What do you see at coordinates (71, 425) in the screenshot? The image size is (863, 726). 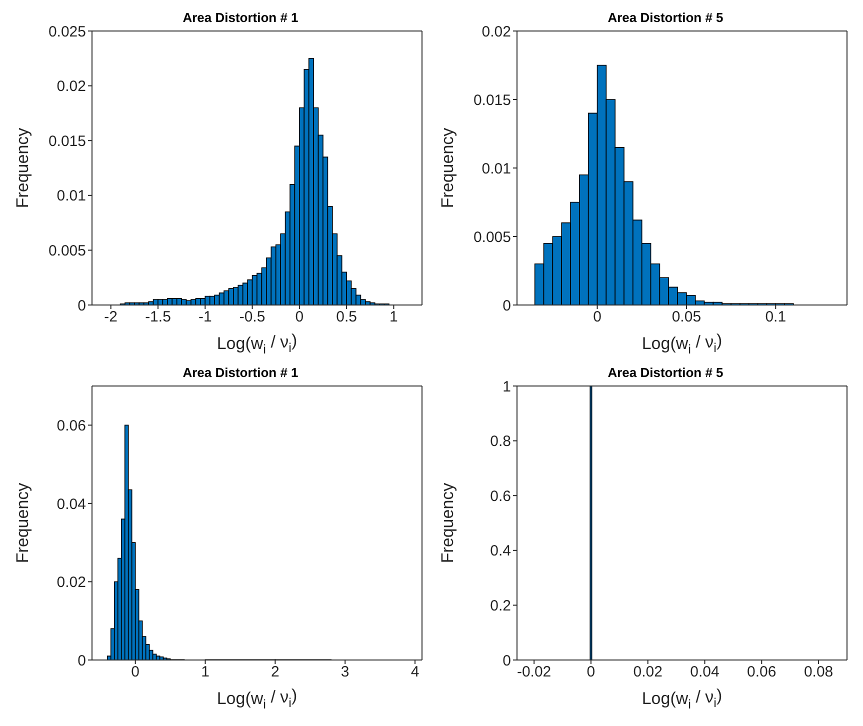 I see `y-tick-label: 0.06` at bounding box center [71, 425].